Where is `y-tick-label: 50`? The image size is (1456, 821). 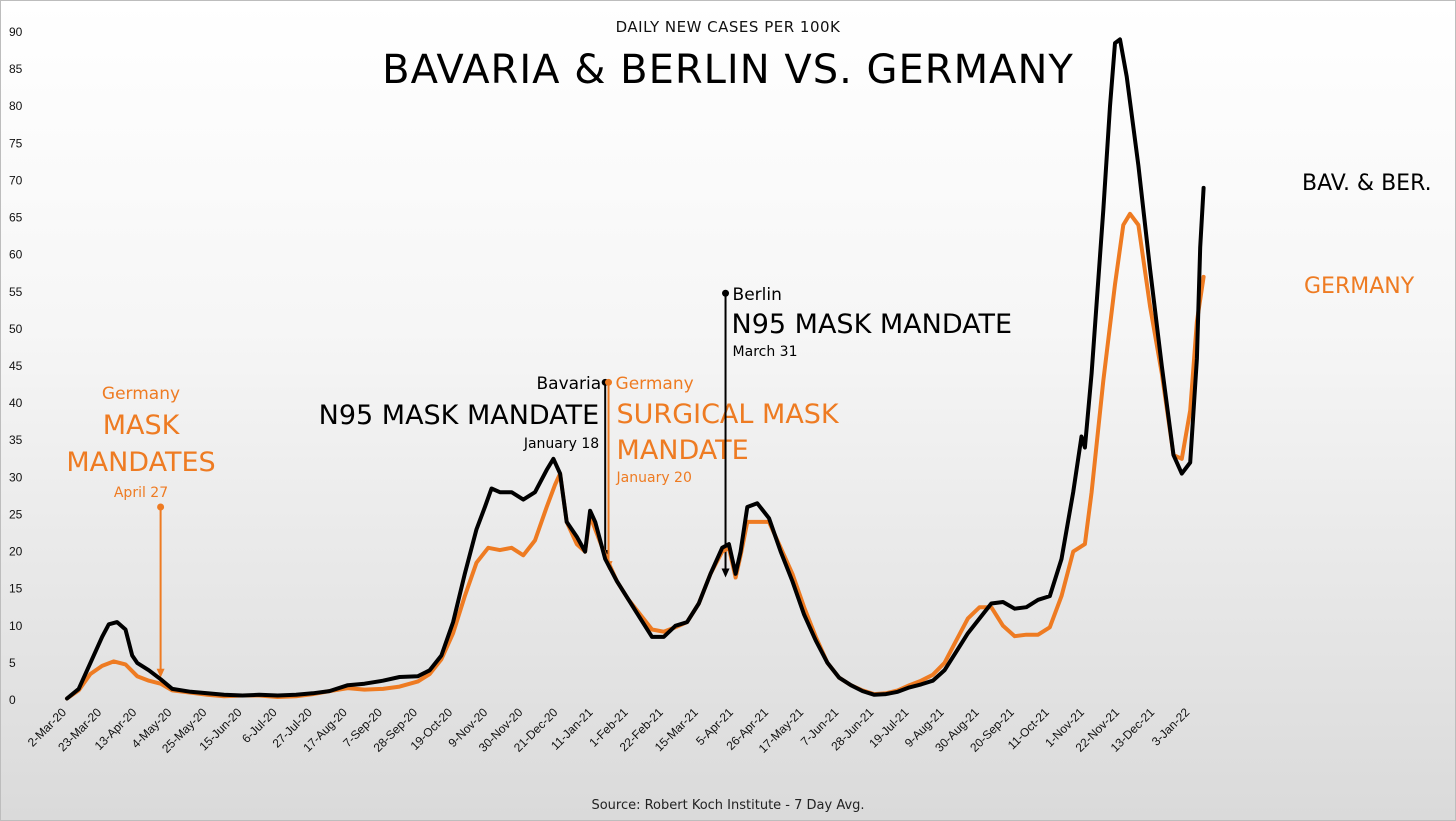
y-tick-label: 50 is located at coordinates (16, 329).